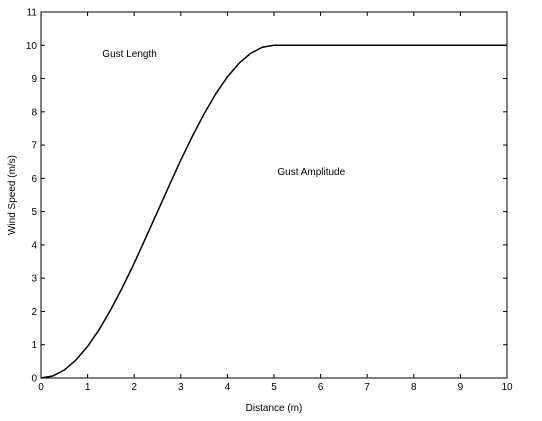 The height and width of the screenshot is (421, 542). Describe the element at coordinates (34, 79) in the screenshot. I see `y-tick-label: 9` at that location.